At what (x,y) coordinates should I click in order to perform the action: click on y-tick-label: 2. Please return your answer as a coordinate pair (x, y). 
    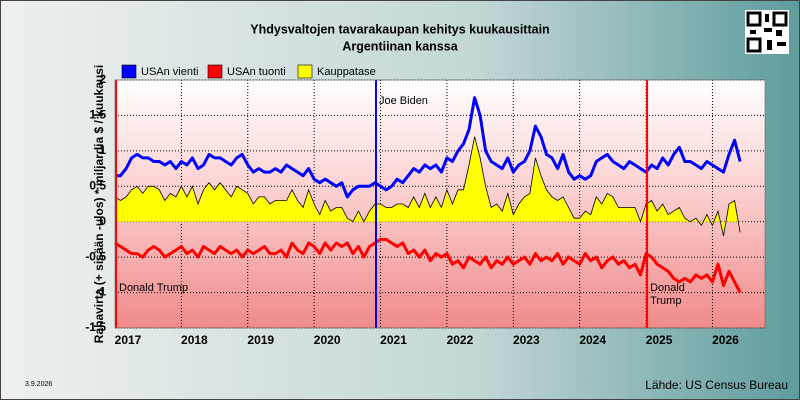
    Looking at the image, I should click on (102, 79).